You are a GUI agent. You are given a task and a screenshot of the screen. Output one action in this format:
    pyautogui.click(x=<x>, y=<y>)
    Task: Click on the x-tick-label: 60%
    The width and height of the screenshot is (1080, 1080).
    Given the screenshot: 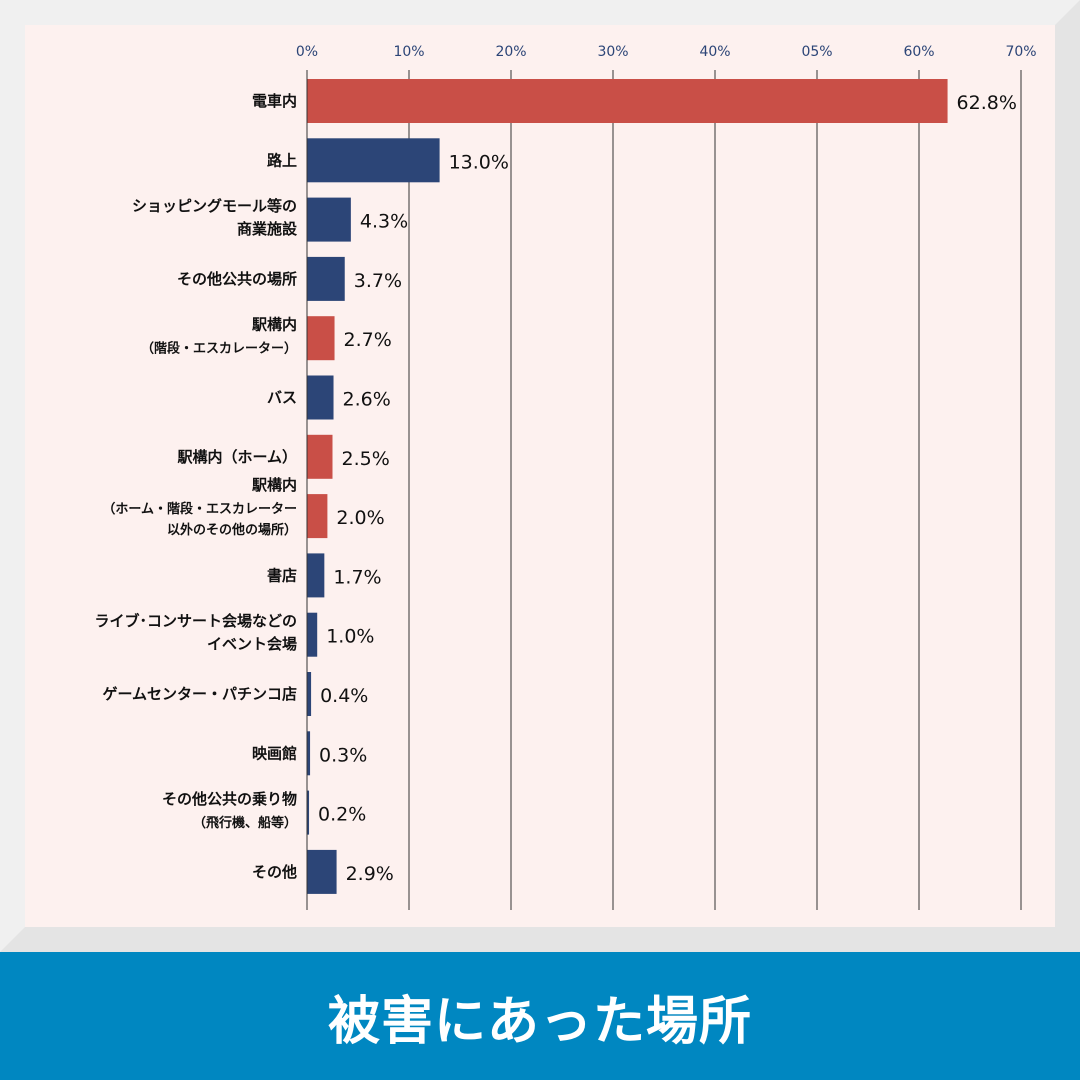 What is the action you would take?
    pyautogui.click(x=918, y=52)
    